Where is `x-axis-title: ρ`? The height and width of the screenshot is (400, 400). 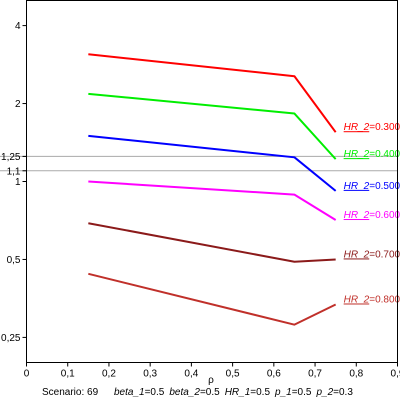 x-axis-title: ρ is located at coordinates (211, 380).